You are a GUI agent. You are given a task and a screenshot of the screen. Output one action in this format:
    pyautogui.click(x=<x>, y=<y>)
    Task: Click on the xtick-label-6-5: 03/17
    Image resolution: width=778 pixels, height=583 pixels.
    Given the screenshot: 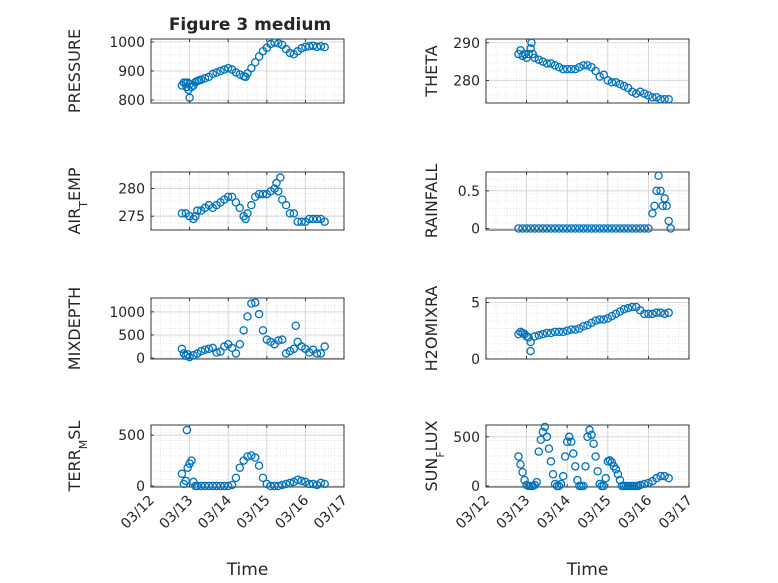 What is the action you would take?
    pyautogui.click(x=331, y=513)
    